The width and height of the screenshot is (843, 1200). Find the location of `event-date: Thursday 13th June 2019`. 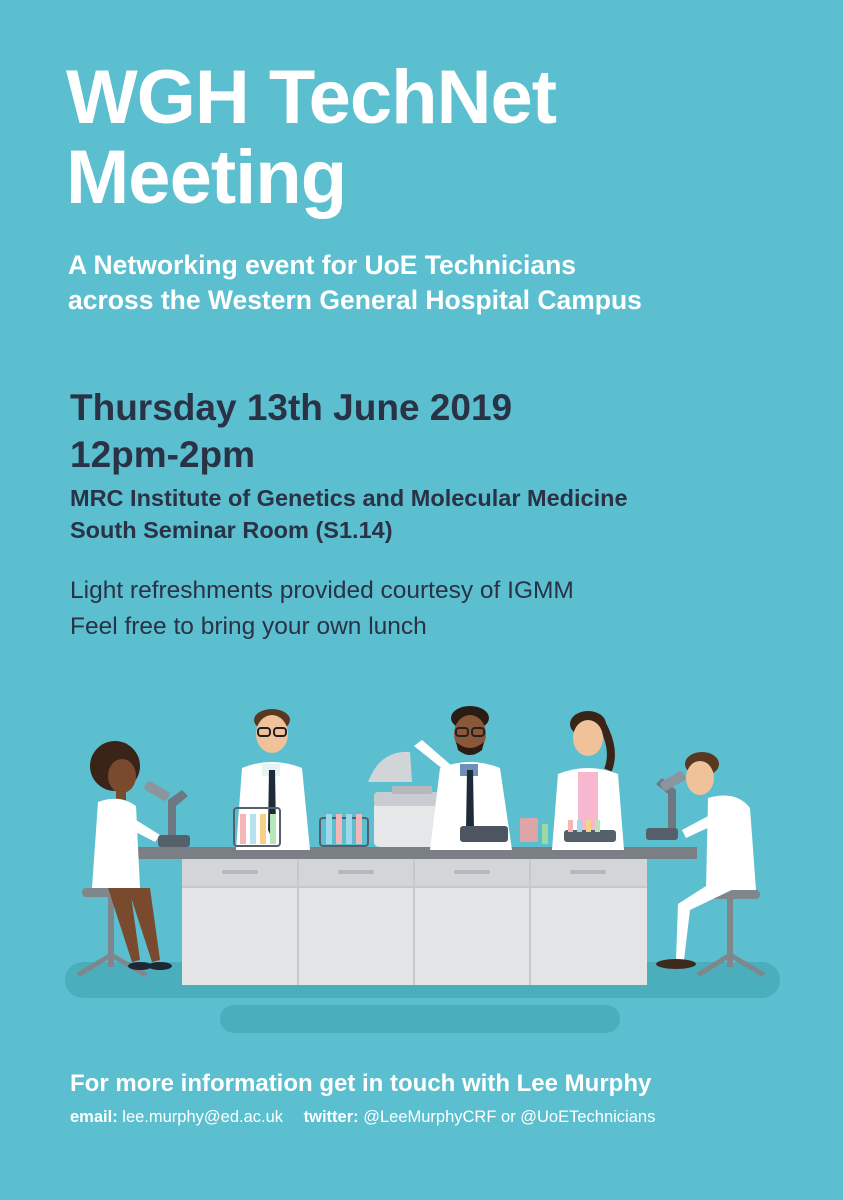

event-date: Thursday 13th June 2019 is located at coordinates (291, 407).